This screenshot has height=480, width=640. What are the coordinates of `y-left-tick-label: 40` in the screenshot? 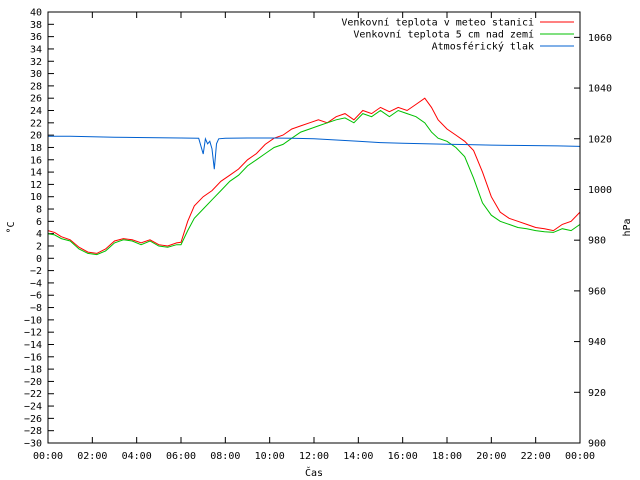 It's located at (36, 13).